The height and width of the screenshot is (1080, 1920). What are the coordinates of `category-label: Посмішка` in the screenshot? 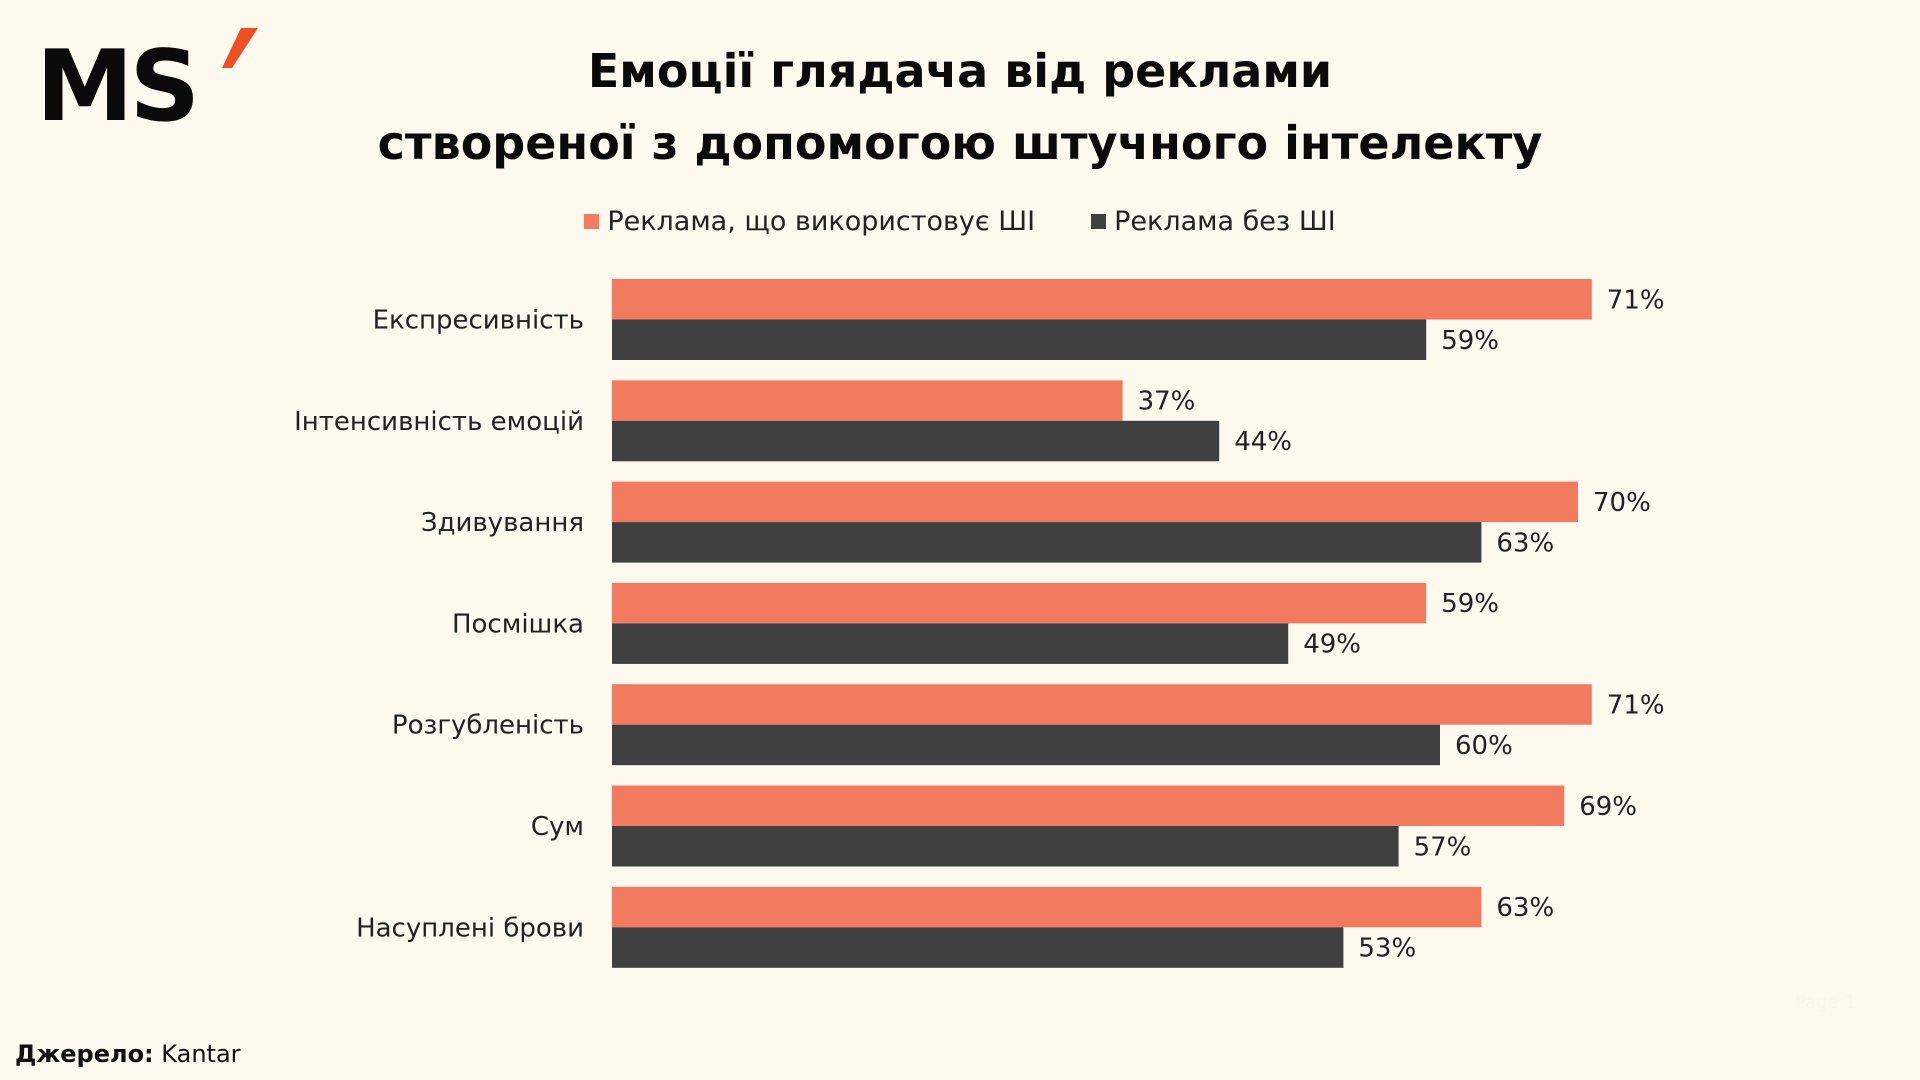 It's located at (518, 624).